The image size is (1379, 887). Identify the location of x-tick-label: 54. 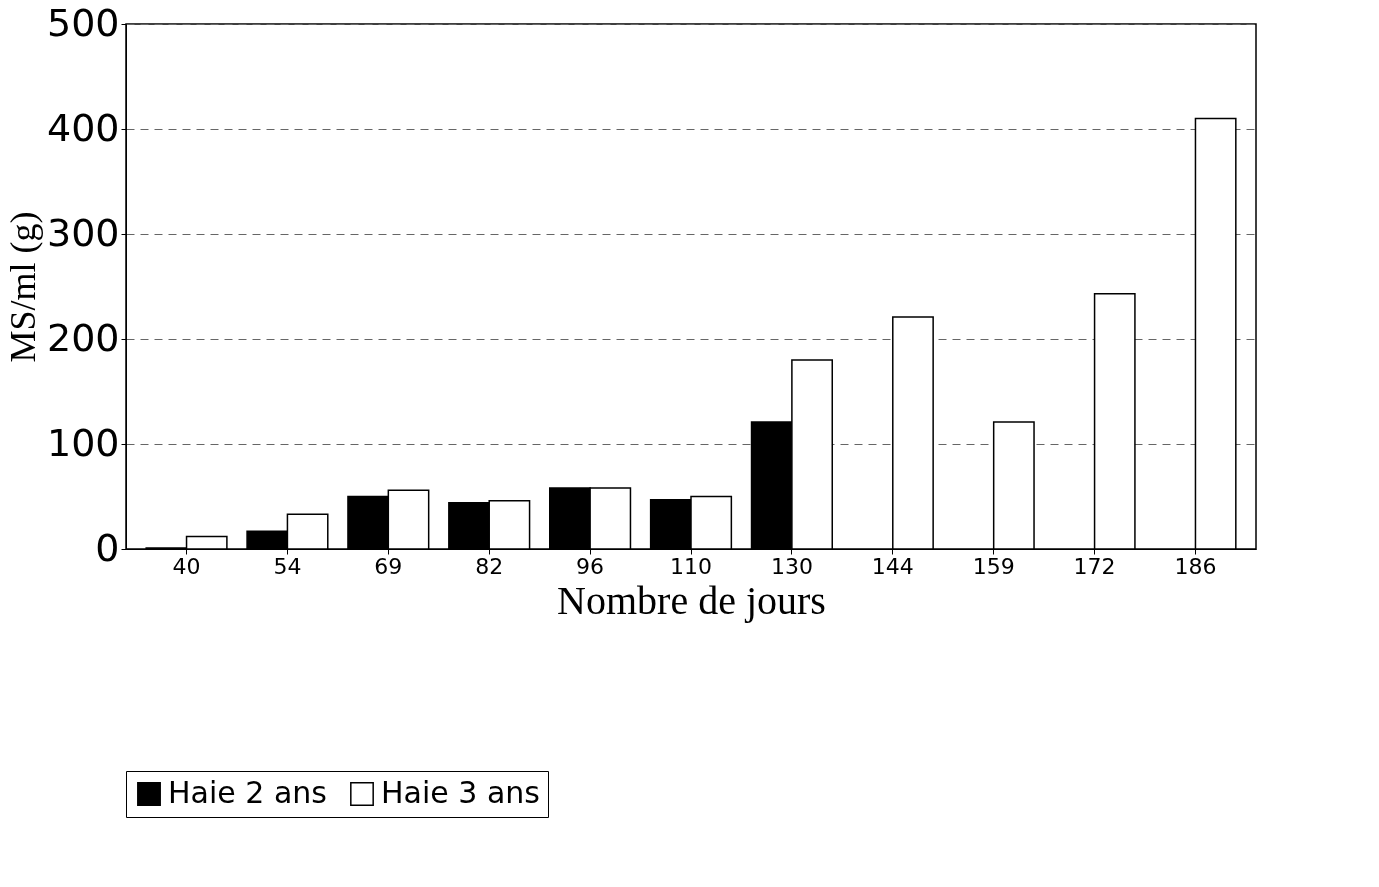
(287, 566).